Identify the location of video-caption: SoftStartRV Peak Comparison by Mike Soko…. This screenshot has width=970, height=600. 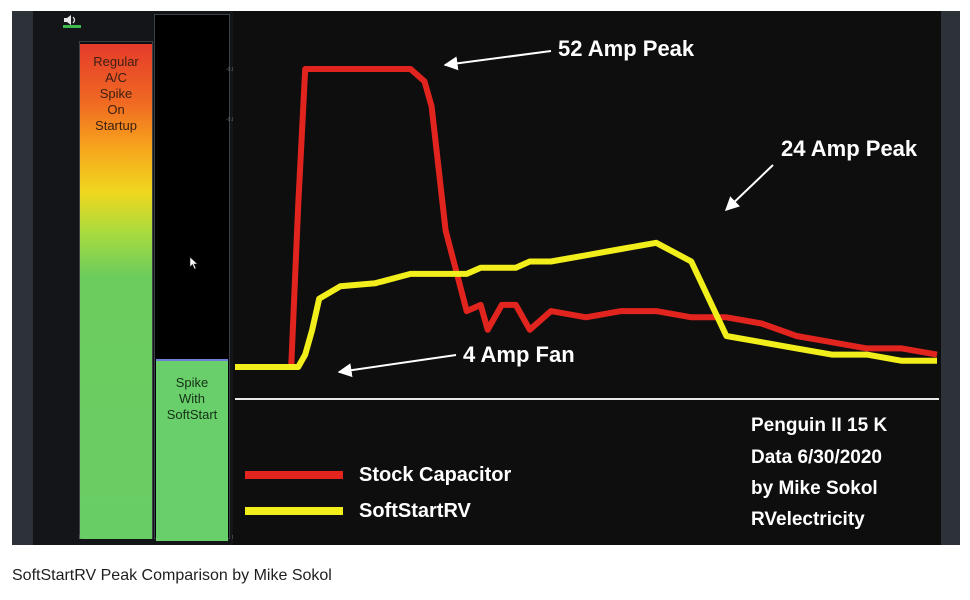
(172, 575).